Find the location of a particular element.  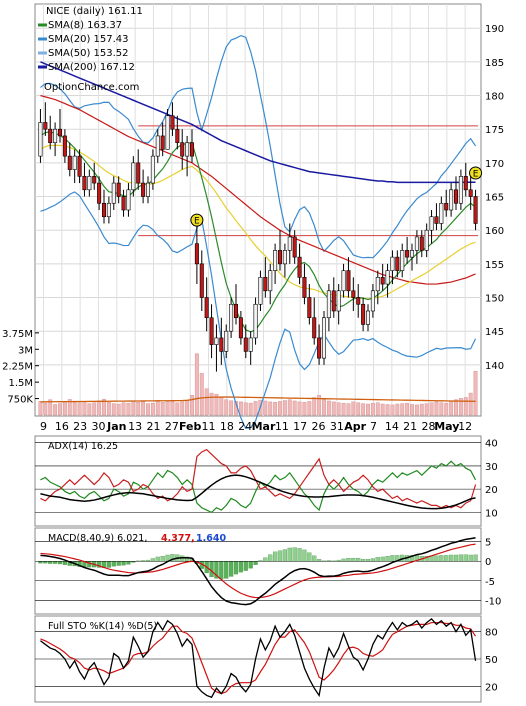

volume-layer is located at coordinates (258, 384).